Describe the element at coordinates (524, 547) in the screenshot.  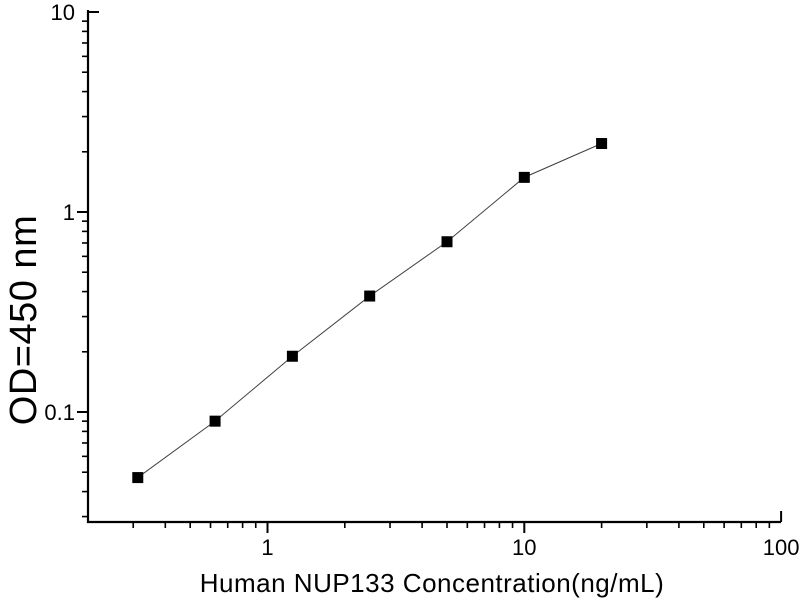
I see `x-tick-label: 10` at that location.